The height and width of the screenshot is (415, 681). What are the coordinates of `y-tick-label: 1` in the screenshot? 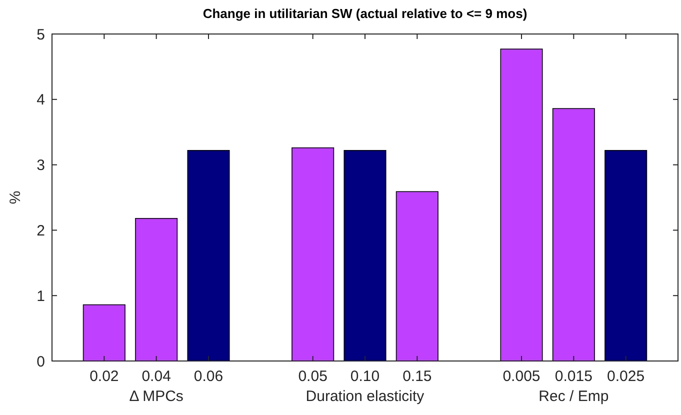 It's located at (40, 296).